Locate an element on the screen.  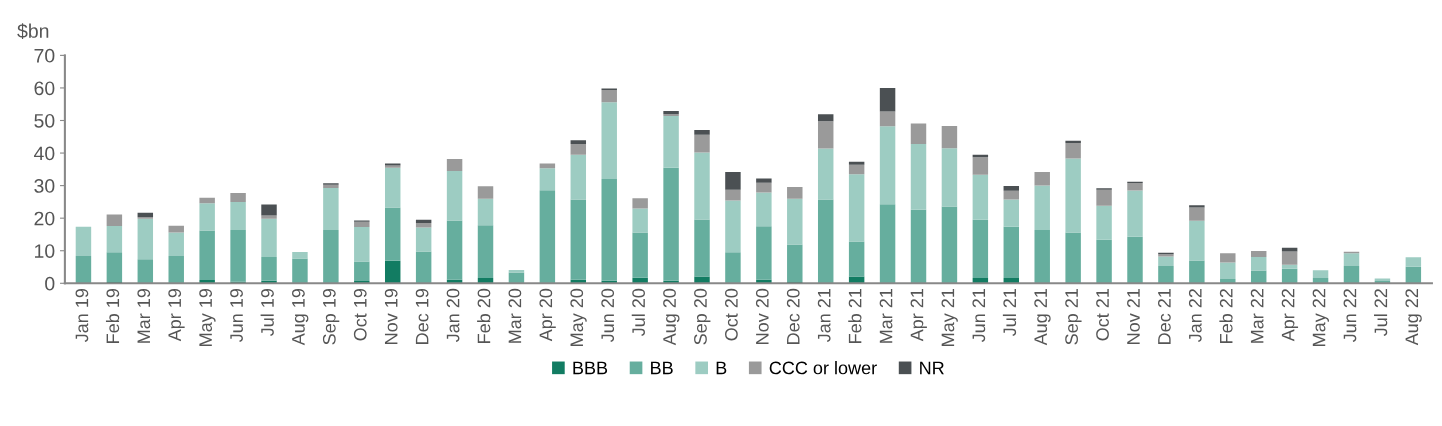
x-tick-label: Jan 22 is located at coordinates (1195, 316).